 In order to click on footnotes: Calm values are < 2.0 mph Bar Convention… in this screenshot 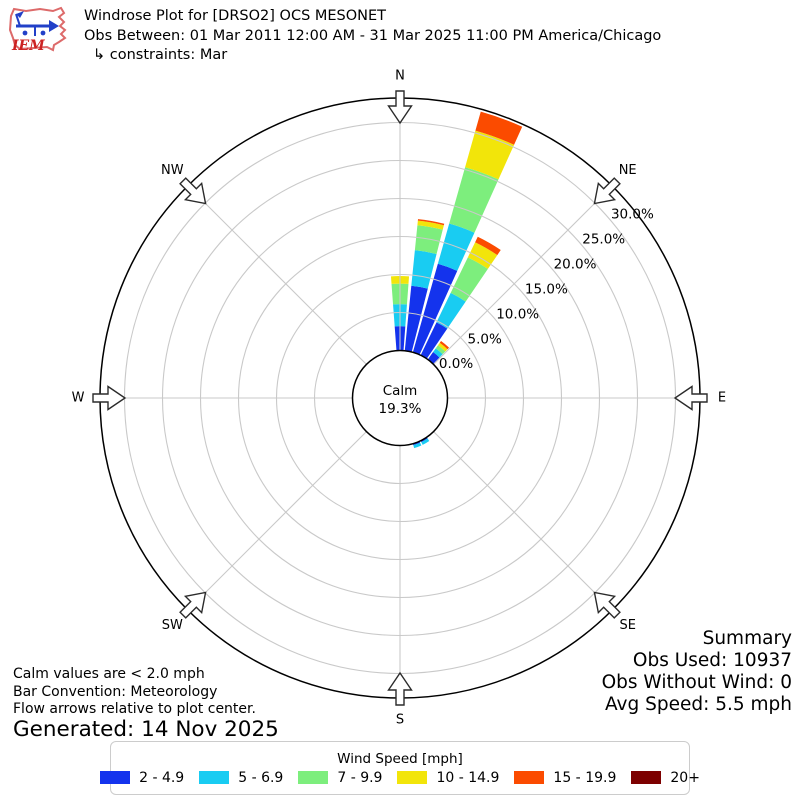, I will do `click(146, 704)`.